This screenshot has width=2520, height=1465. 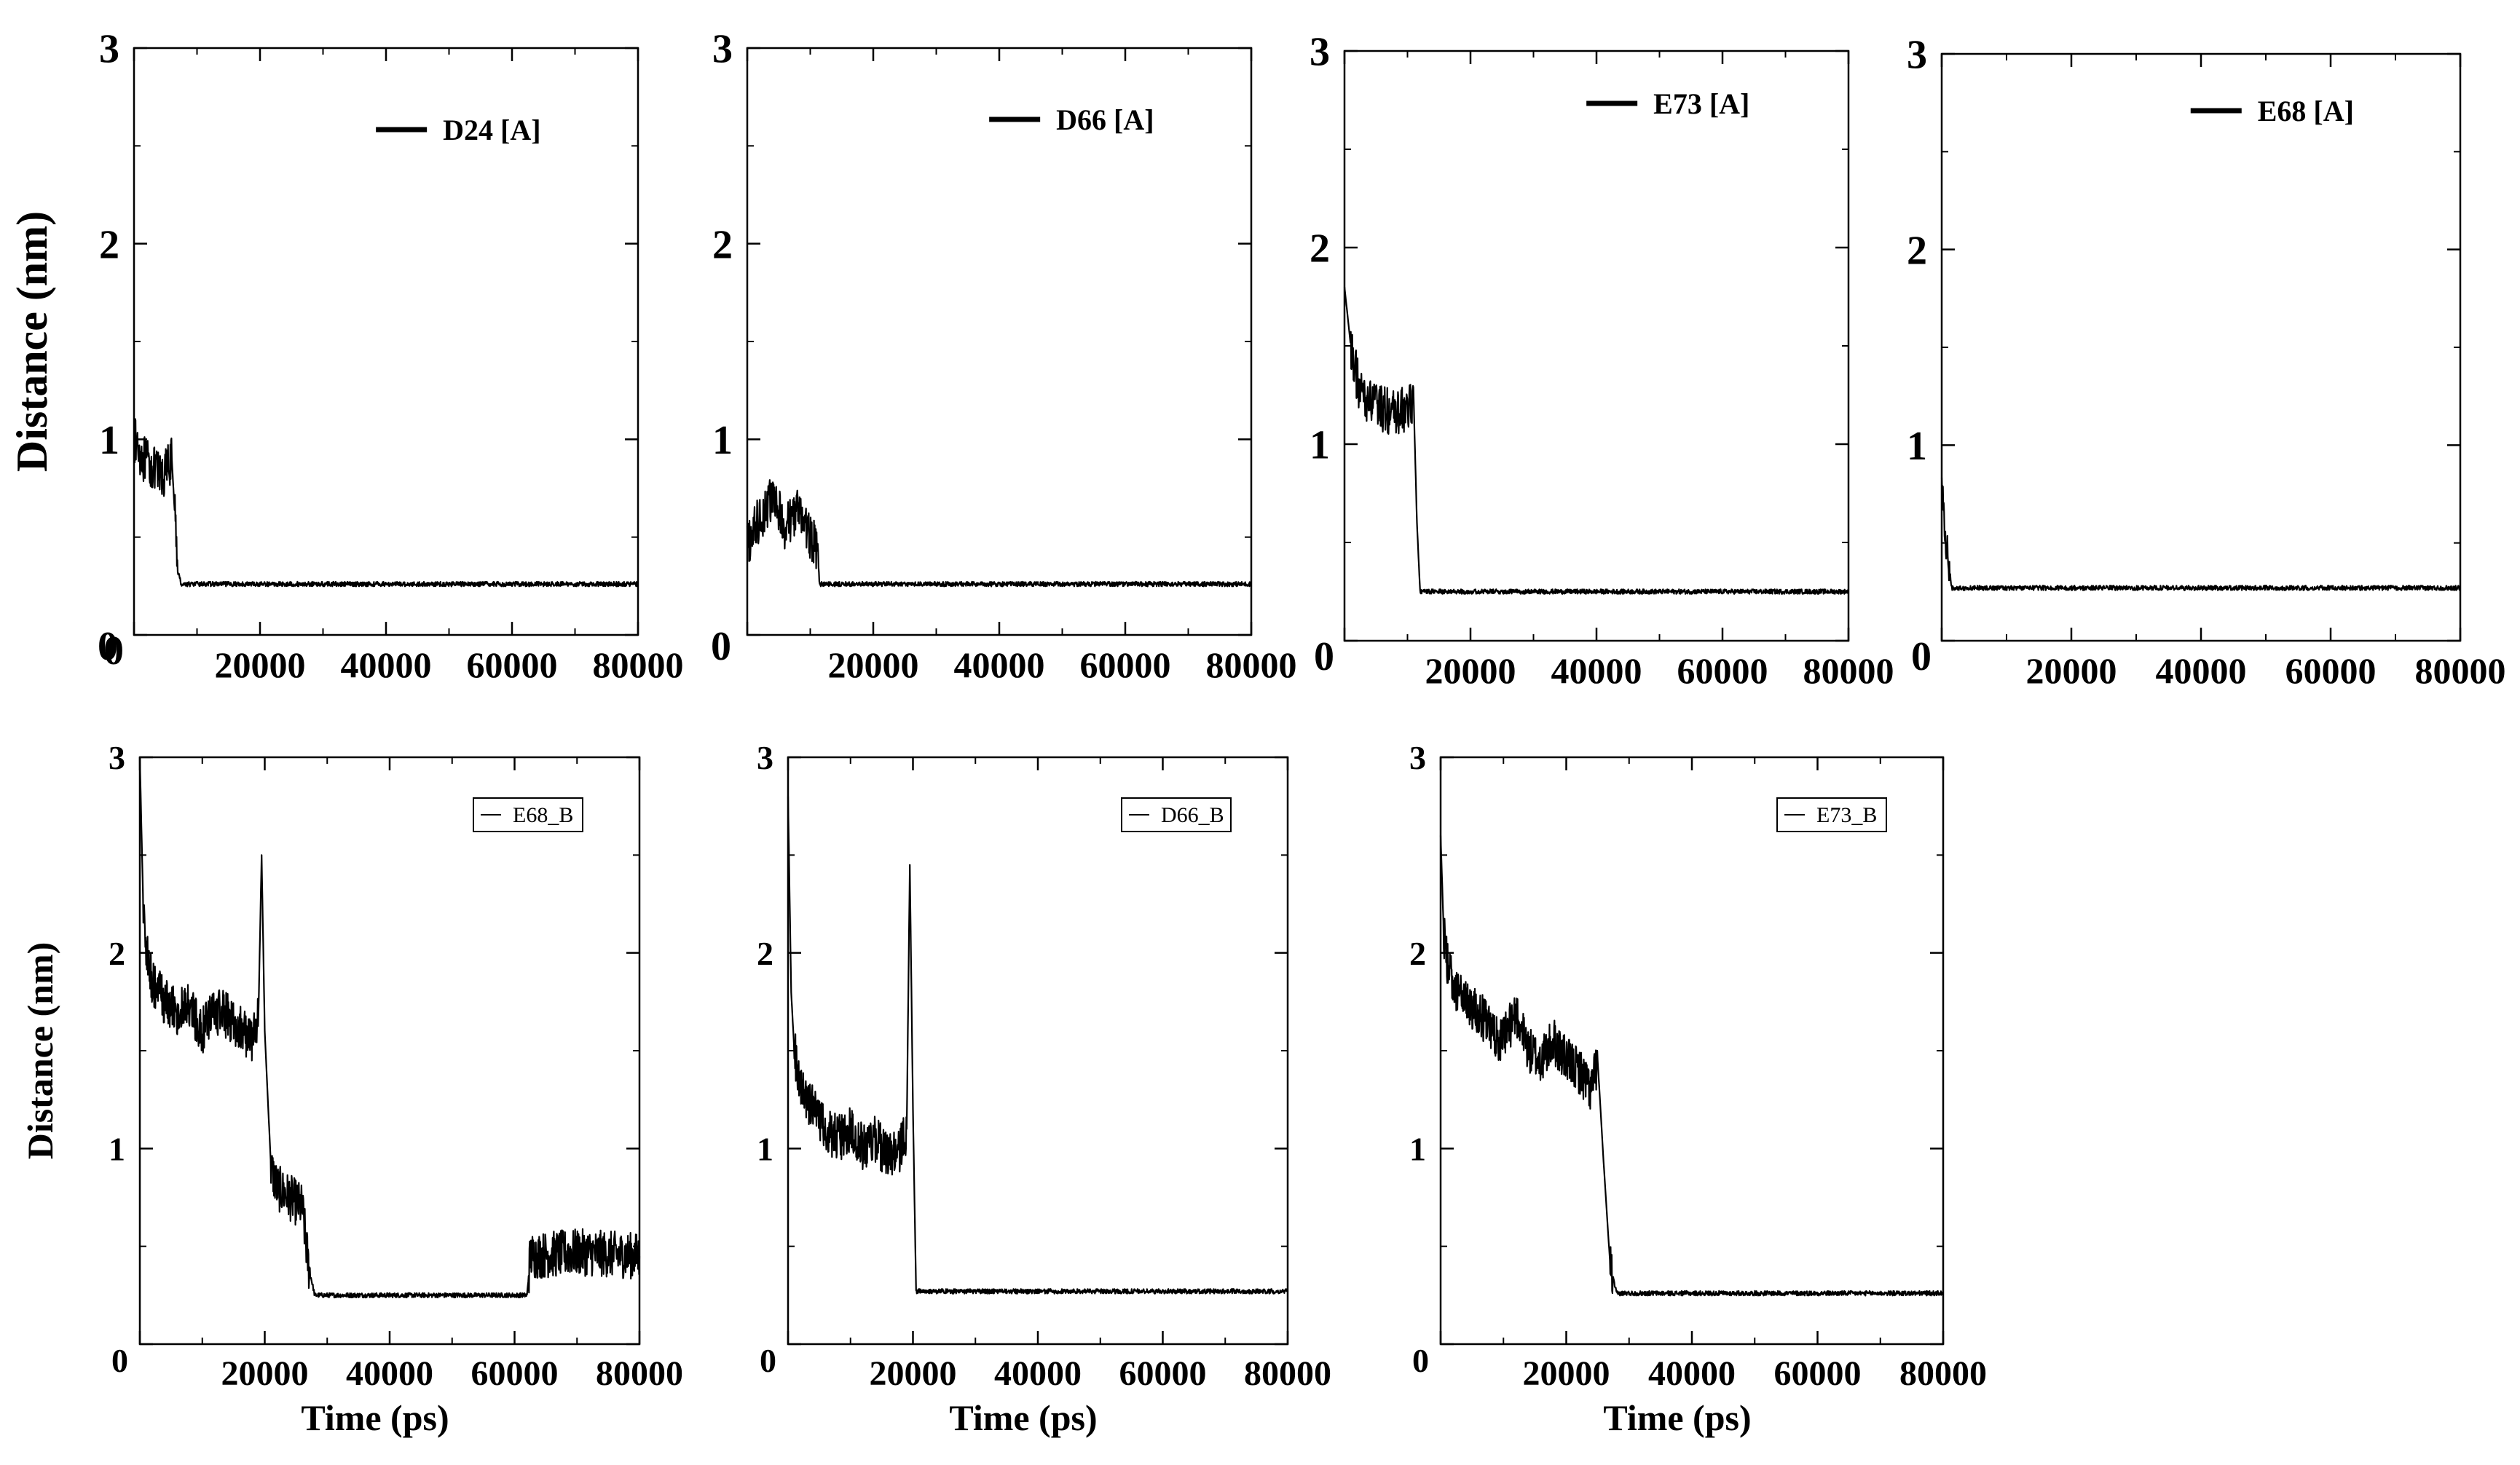 I want to click on panel-top-2: 20000 40000 60000 80000 1 2 3 0 D66 [A], so click(x=1004, y=356).